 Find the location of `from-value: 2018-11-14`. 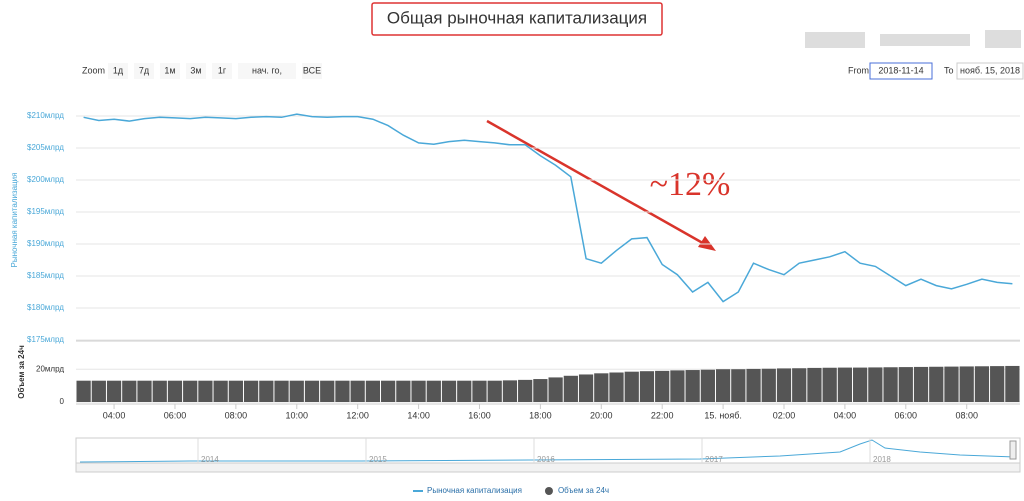

from-value: 2018-11-14 is located at coordinates (900, 70).